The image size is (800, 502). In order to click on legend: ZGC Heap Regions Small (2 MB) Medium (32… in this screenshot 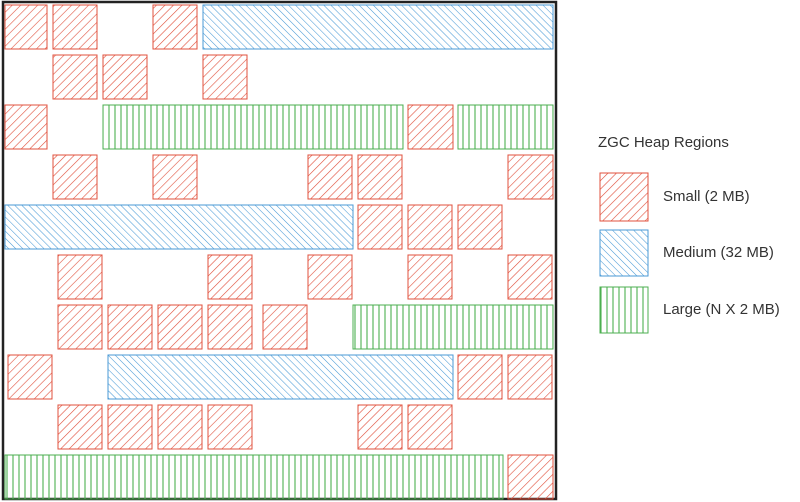, I will do `click(689, 234)`.